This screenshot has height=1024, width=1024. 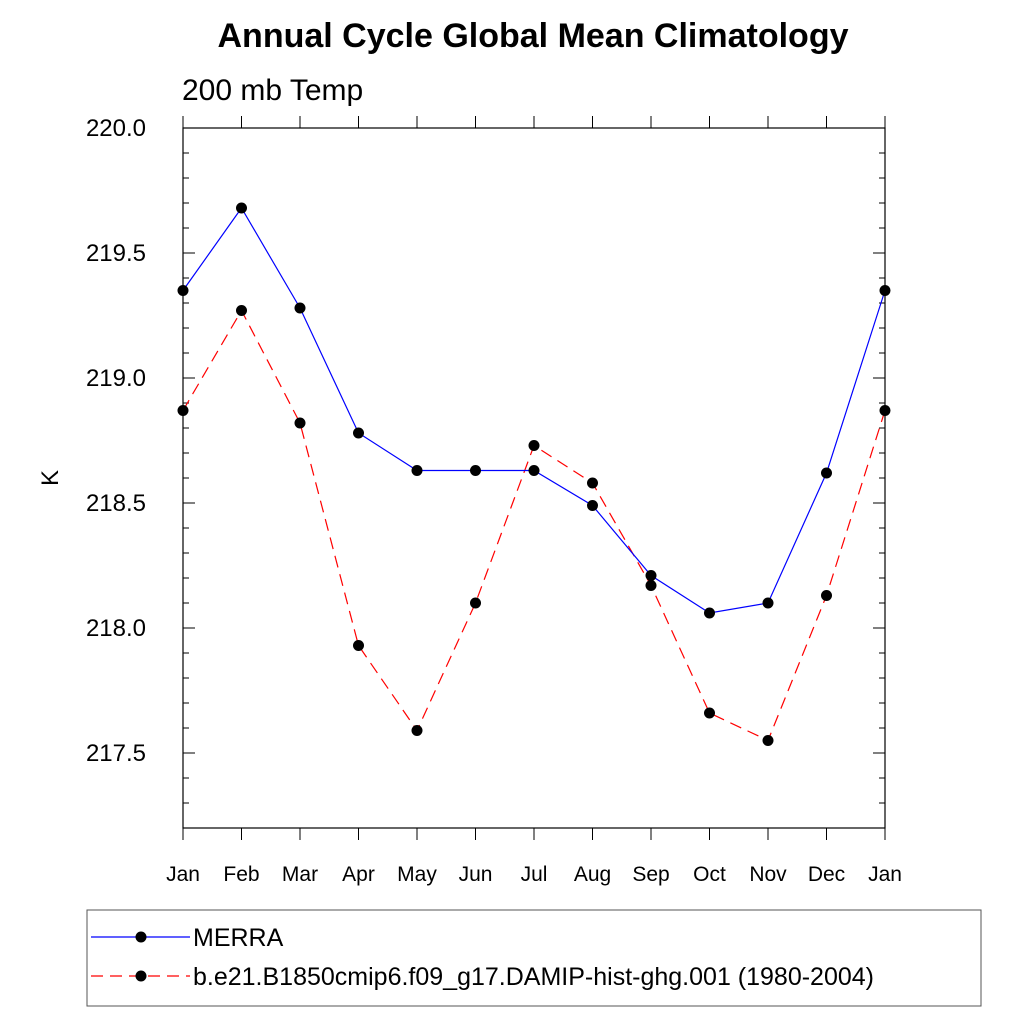 I want to click on y-tick-label: 219.0, so click(x=116, y=378).